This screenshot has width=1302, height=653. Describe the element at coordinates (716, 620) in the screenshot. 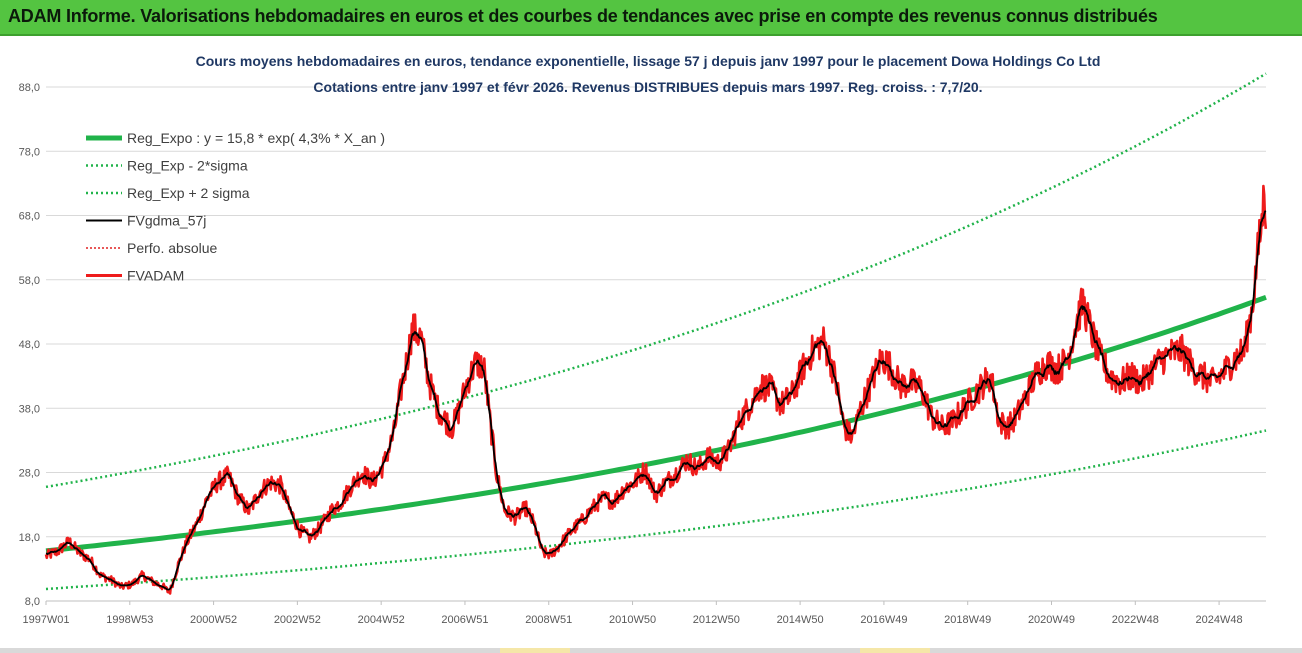

I see `x-tick-label: 2012W50` at that location.